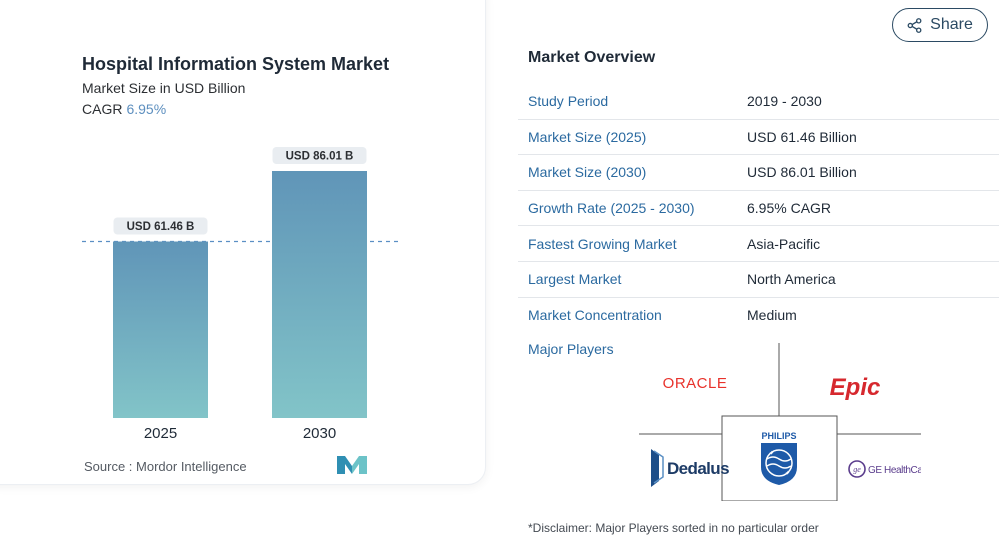 This screenshot has width=999, height=560. Describe the element at coordinates (695, 383) in the screenshot. I see `oracle-logo: ORACLE` at that location.